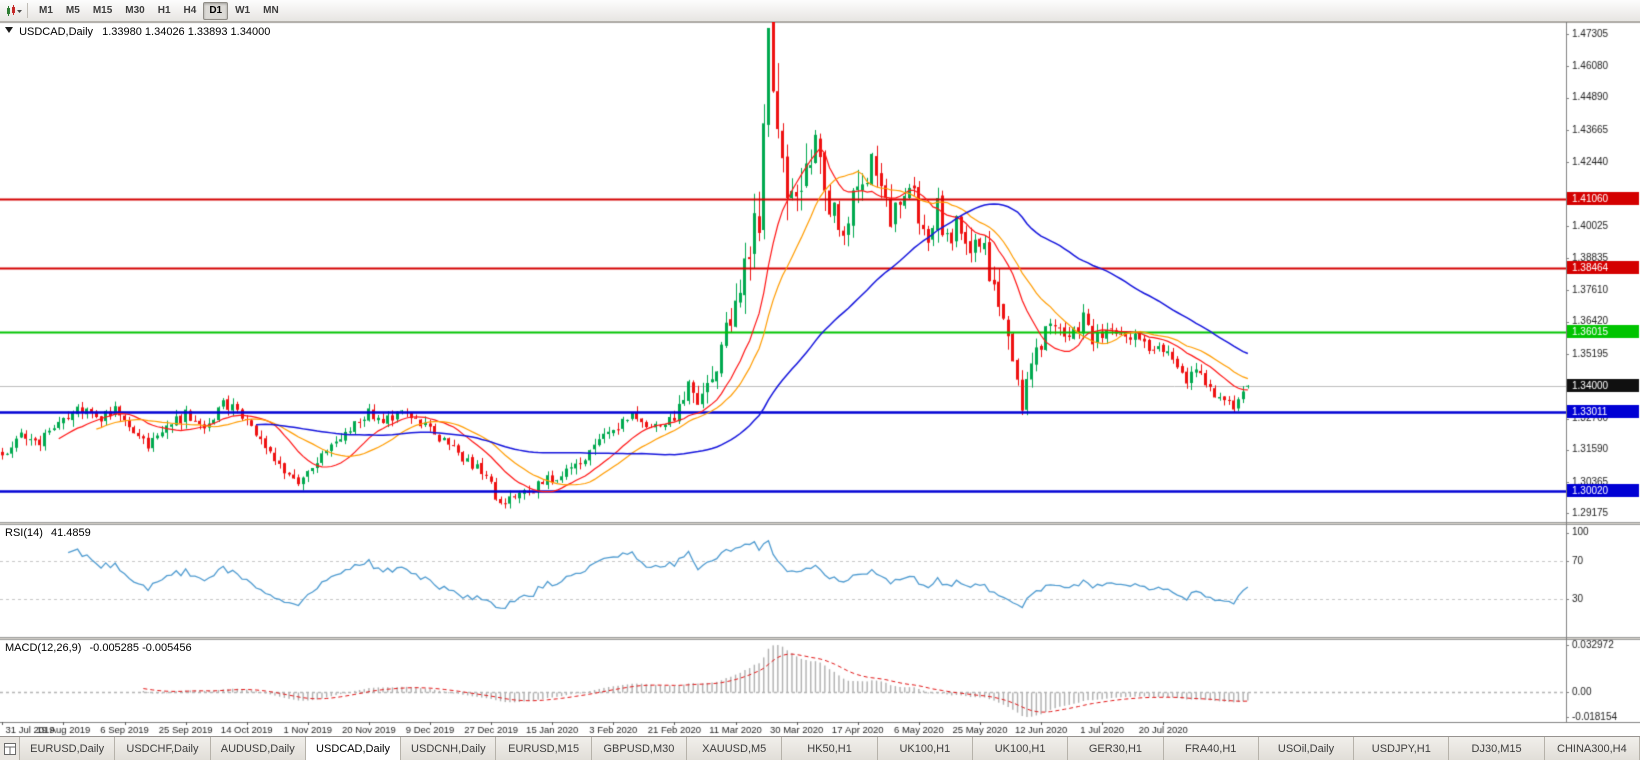 The width and height of the screenshot is (1640, 760). Describe the element at coordinates (1211, 748) in the screenshot. I see `symbol-tab-fra40-h1: FRA40,H1` at that location.